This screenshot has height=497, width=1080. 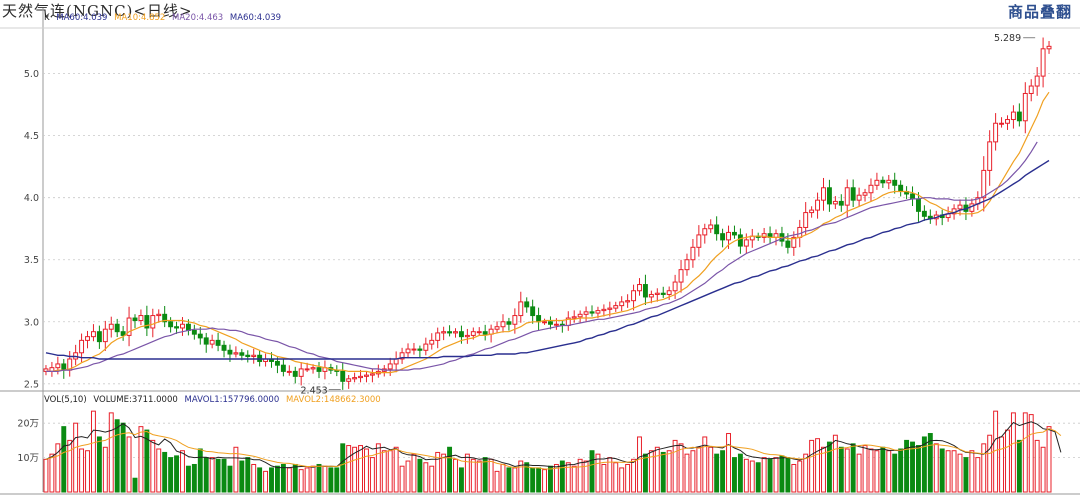 What do you see at coordinates (553, 445) in the screenshot?
I see `mavol1-line` at bounding box center [553, 445].